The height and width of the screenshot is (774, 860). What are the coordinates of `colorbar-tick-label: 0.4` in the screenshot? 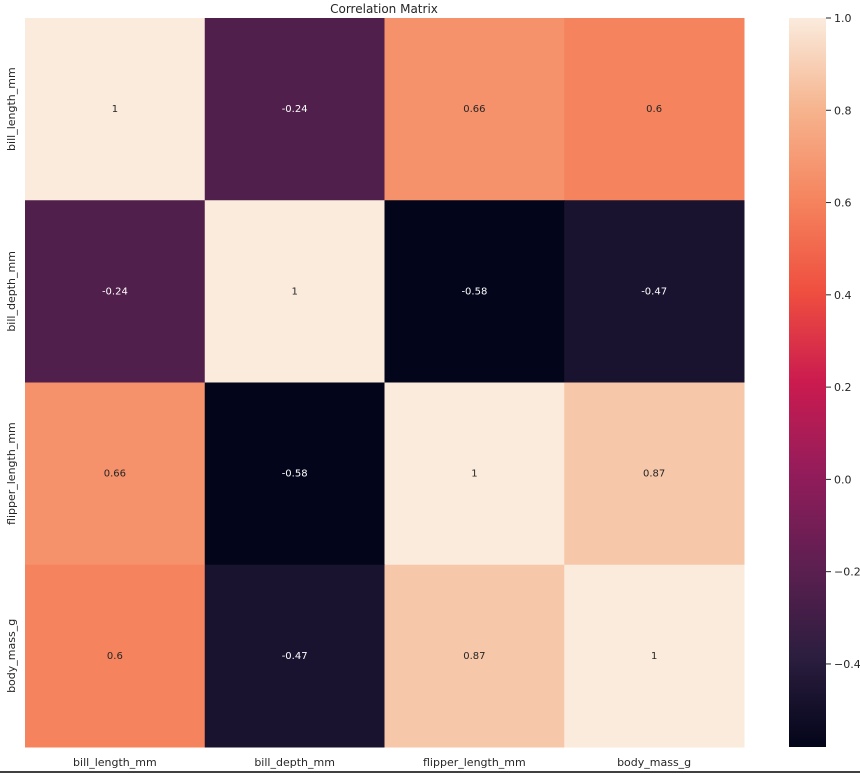 It's located at (843, 295).